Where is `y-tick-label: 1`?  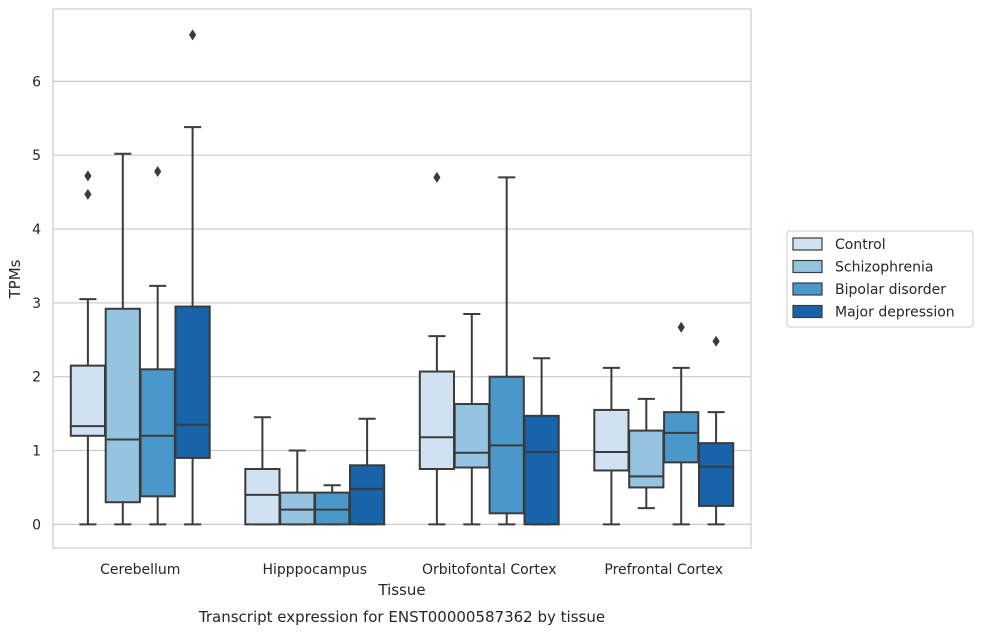
y-tick-label: 1 is located at coordinates (36, 452).